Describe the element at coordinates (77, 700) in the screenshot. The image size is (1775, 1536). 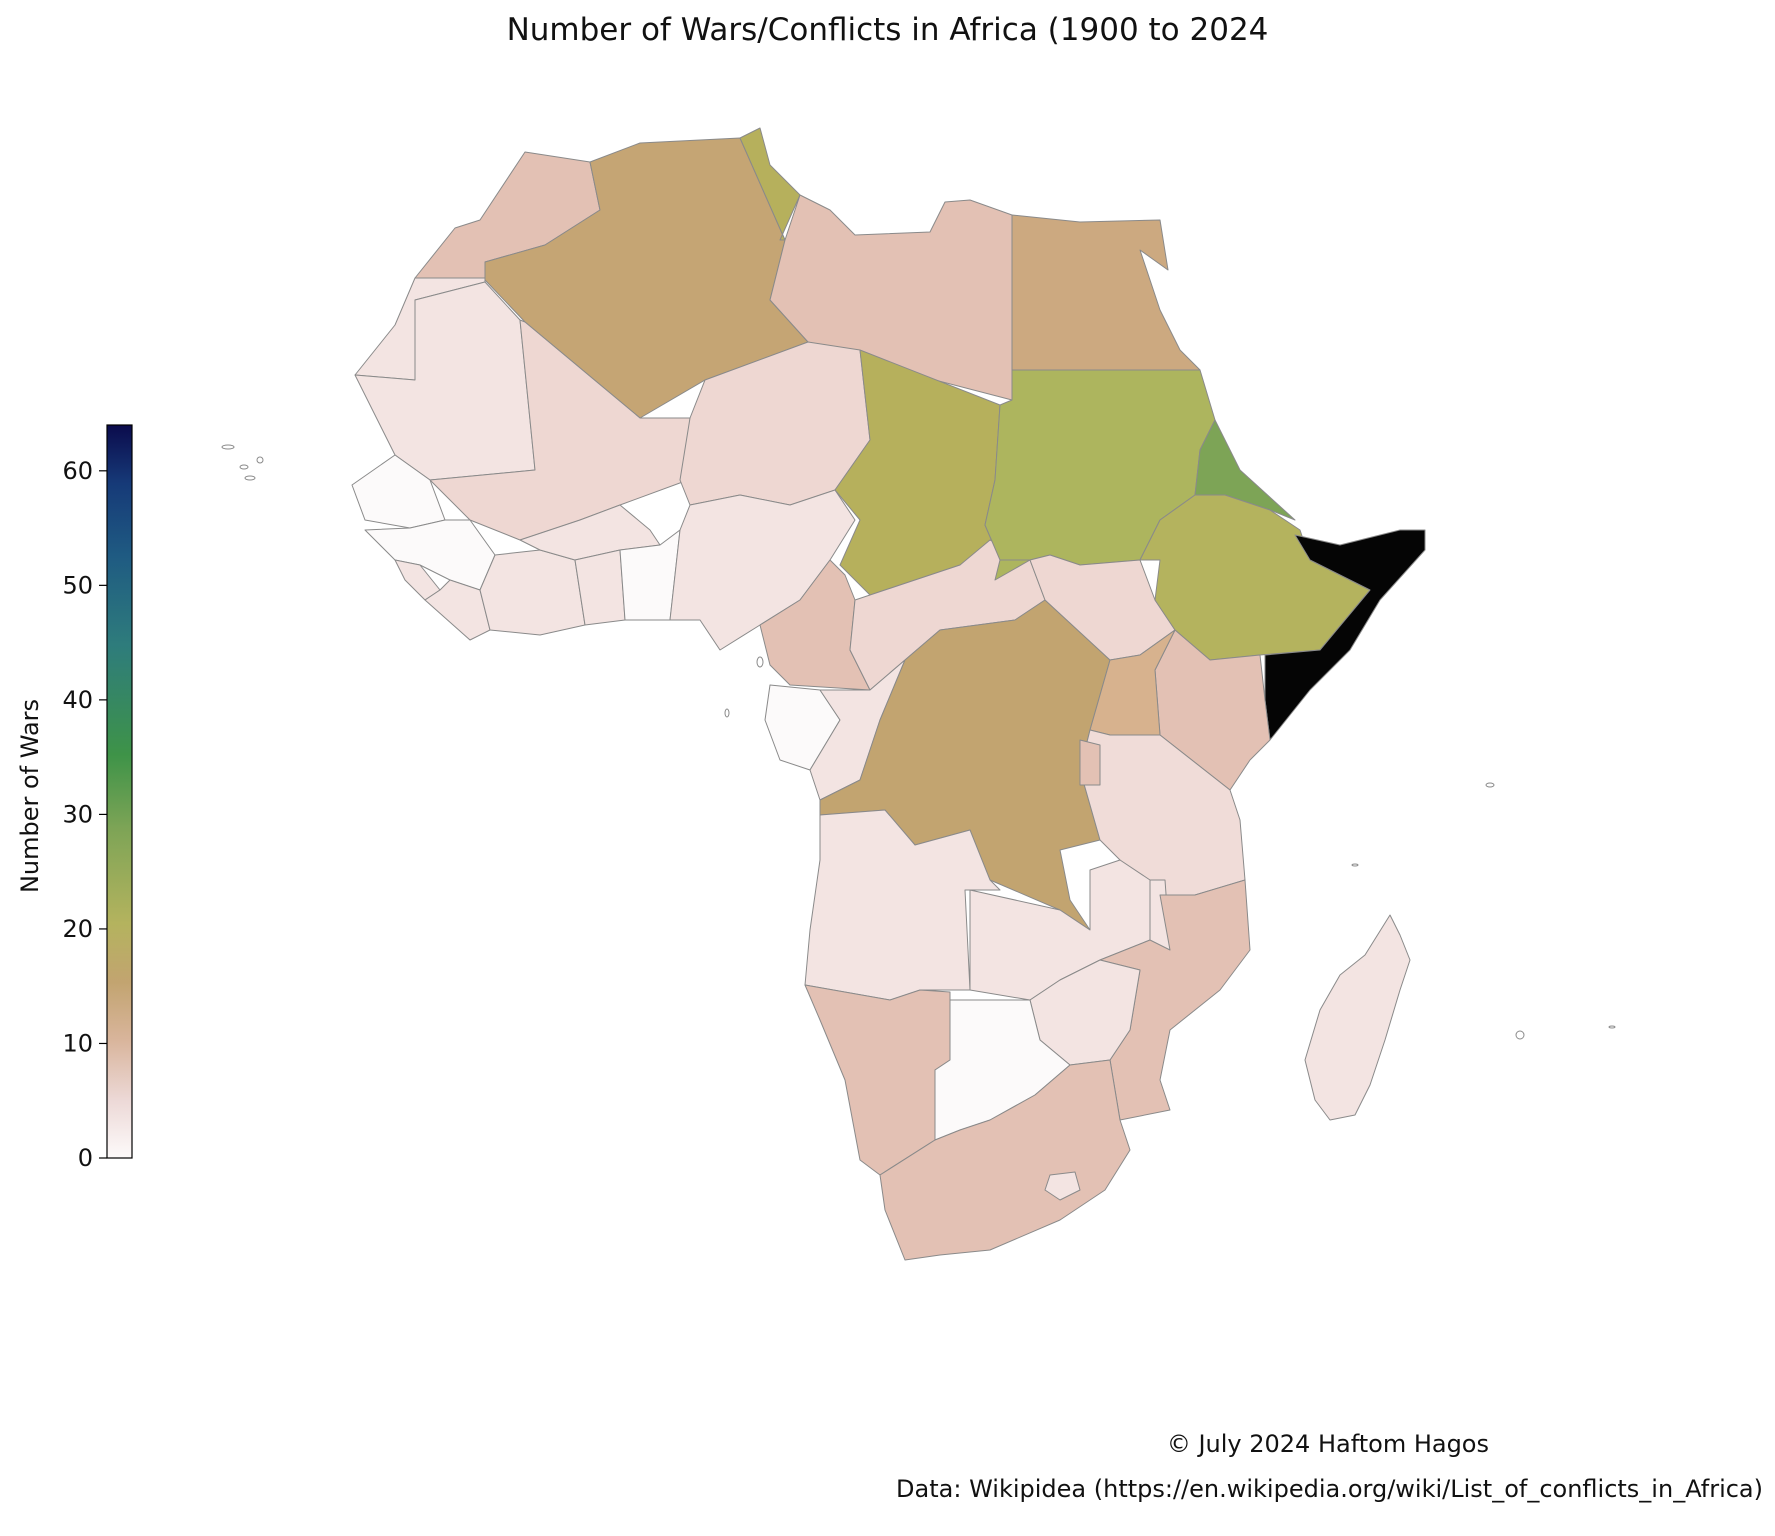
I see `colorbar-tick-label: 40` at that location.